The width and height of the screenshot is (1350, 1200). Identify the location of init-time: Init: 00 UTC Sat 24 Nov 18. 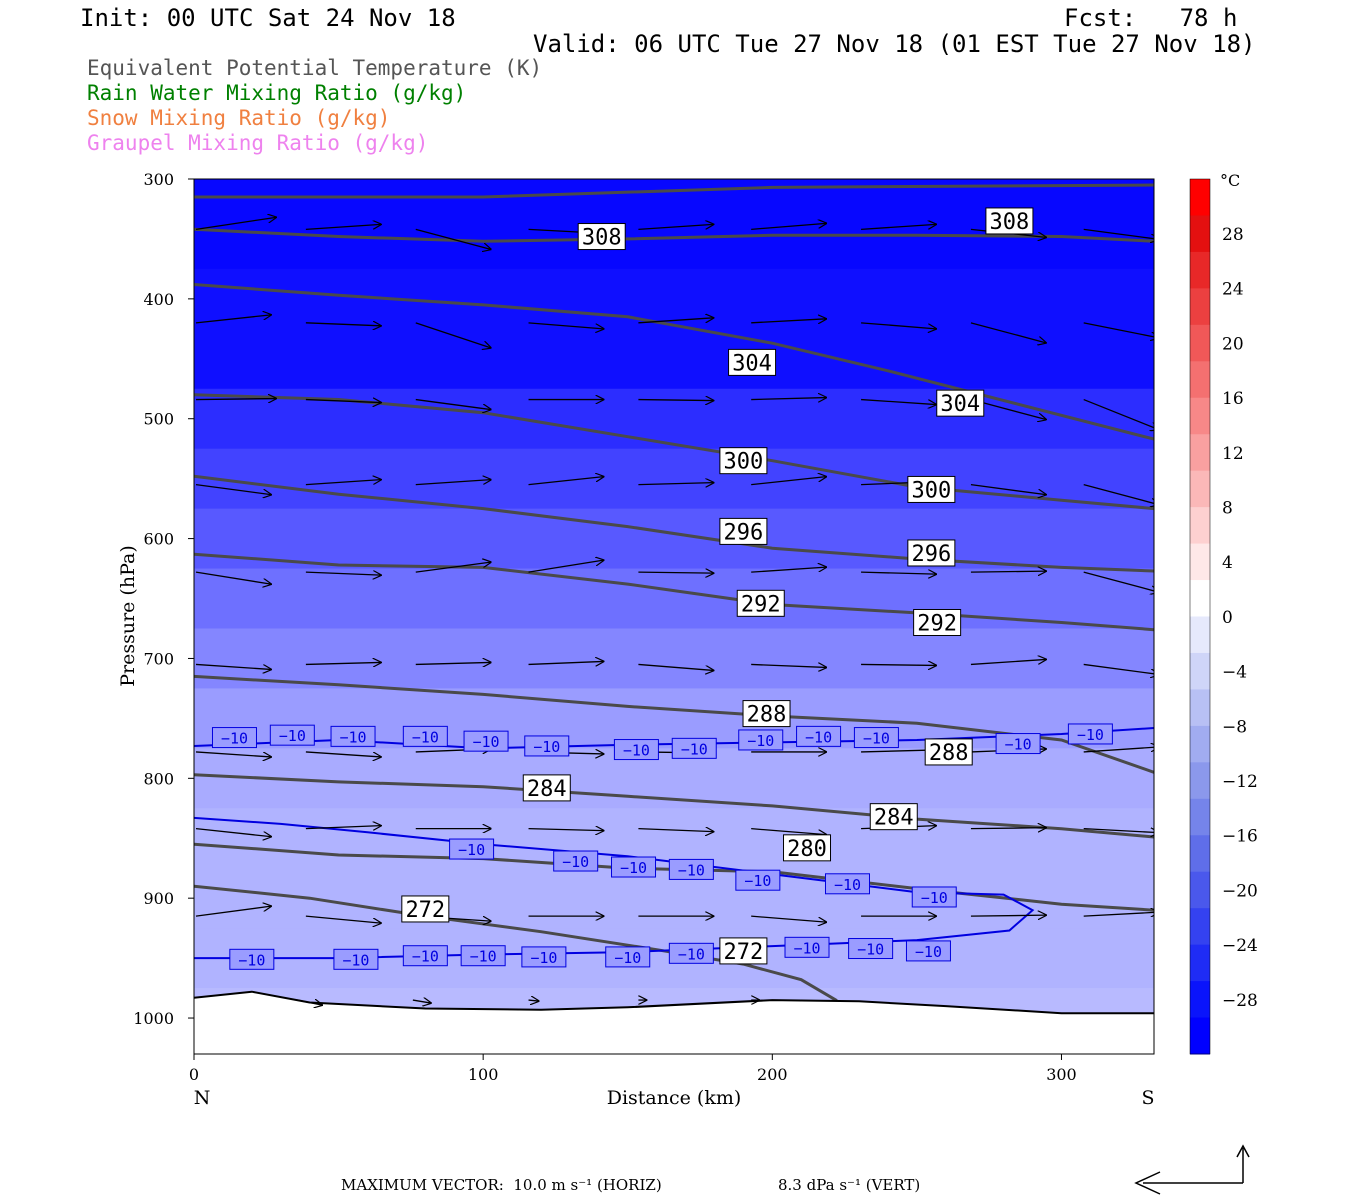
(268, 18).